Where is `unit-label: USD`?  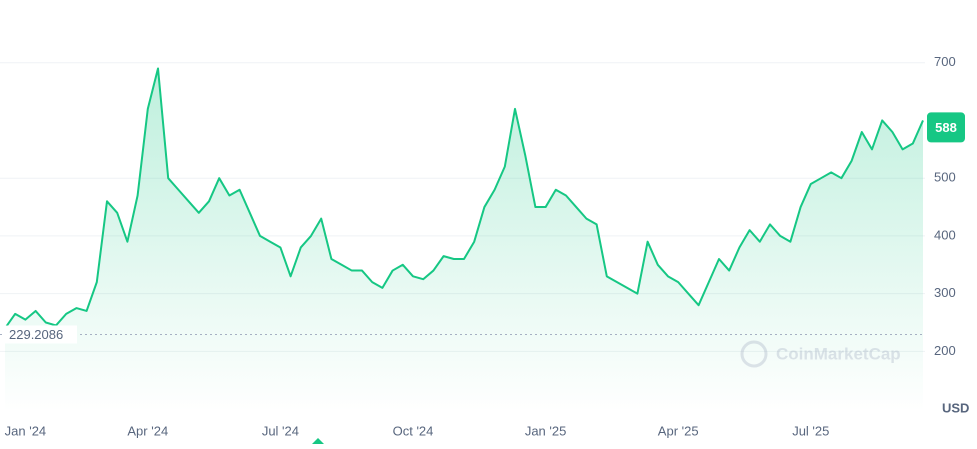
unit-label: USD is located at coordinates (955, 407).